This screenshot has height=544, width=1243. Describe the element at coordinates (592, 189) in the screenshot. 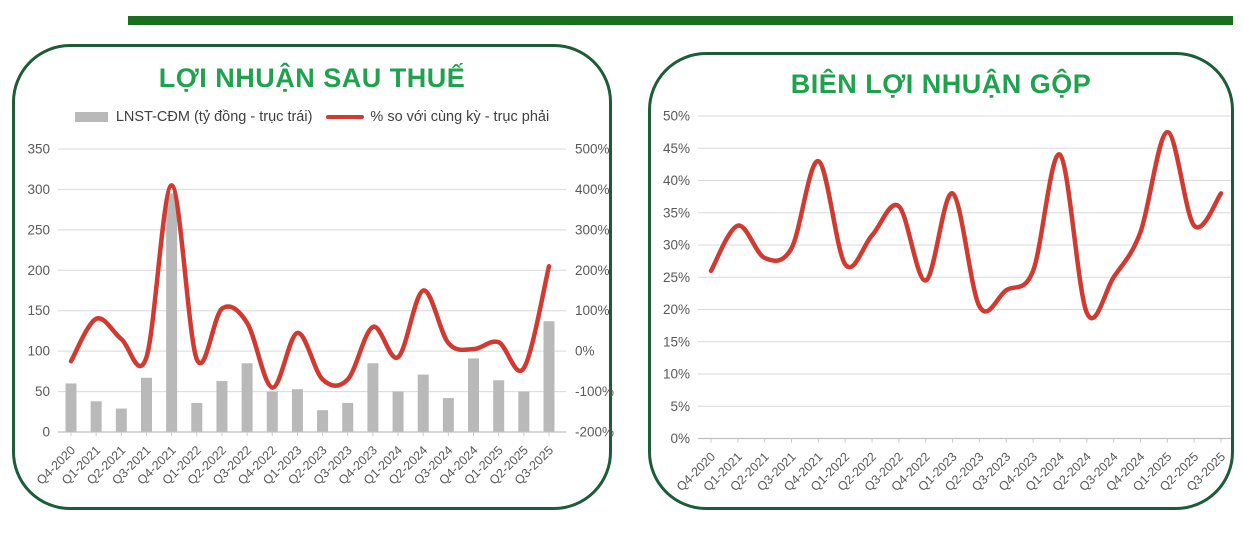

I see `svg-text: 400%` at that location.